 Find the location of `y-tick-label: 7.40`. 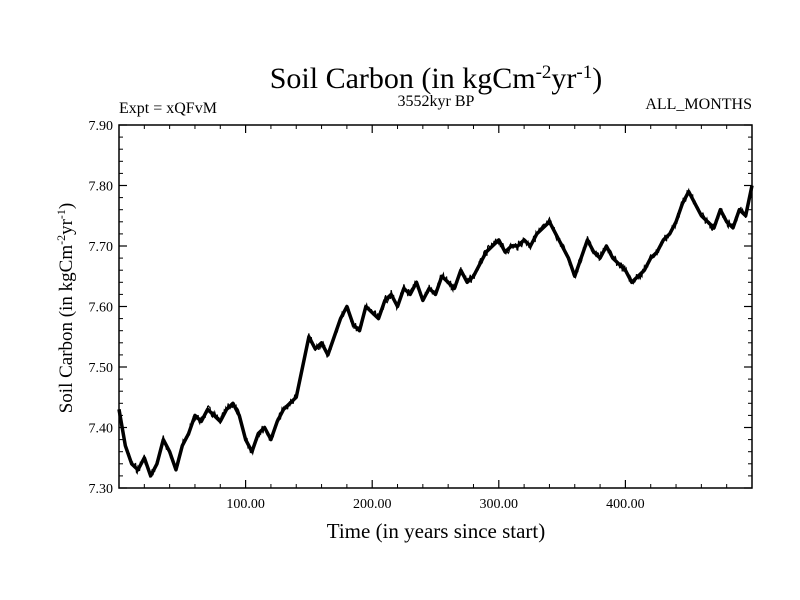

y-tick-label: 7.40 is located at coordinates (101, 429).